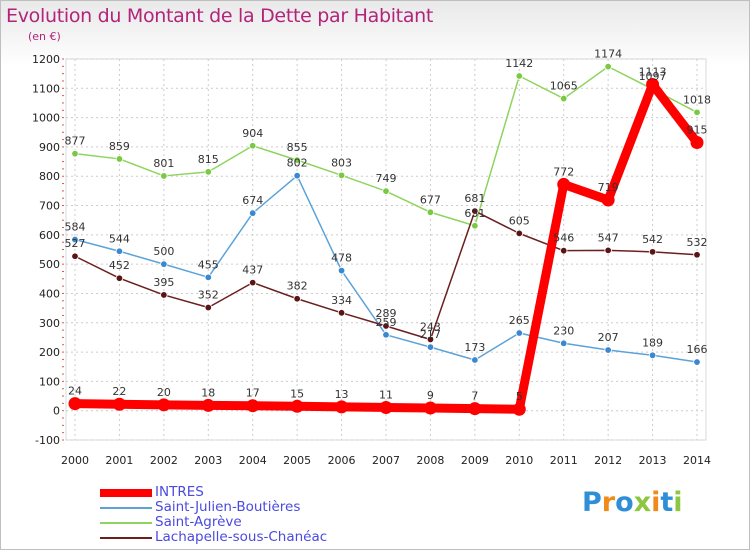 The width and height of the screenshot is (750, 550). Describe the element at coordinates (342, 460) in the screenshot. I see `x-tick-label: 2006` at that location.